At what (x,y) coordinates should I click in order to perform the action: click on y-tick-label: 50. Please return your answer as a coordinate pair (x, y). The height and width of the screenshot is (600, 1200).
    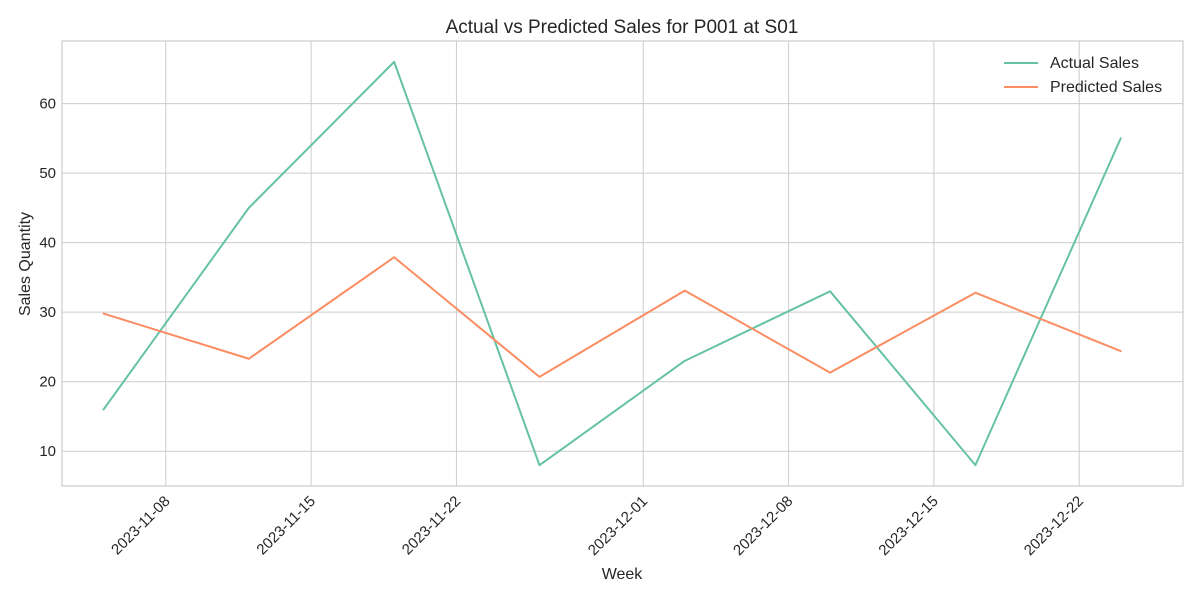
    Looking at the image, I should click on (47, 173).